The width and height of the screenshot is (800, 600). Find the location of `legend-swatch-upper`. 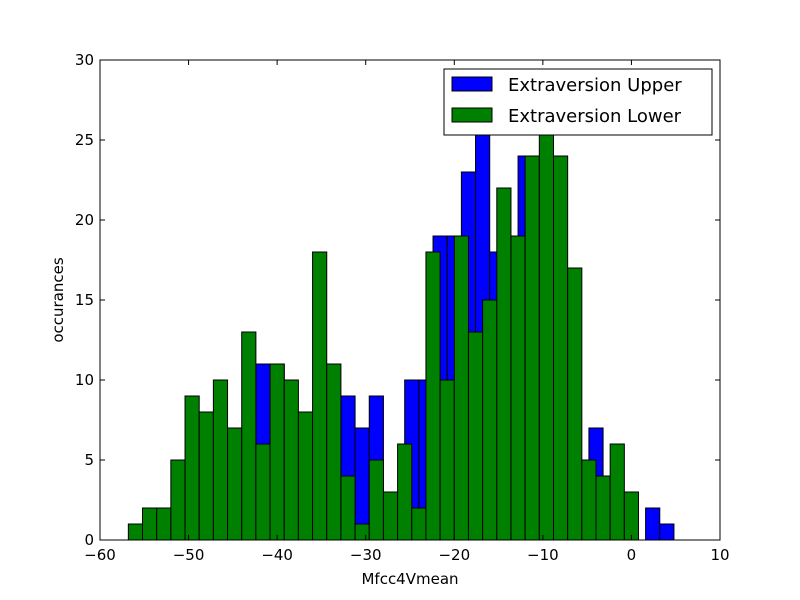

legend-swatch-upper is located at coordinates (472, 84).